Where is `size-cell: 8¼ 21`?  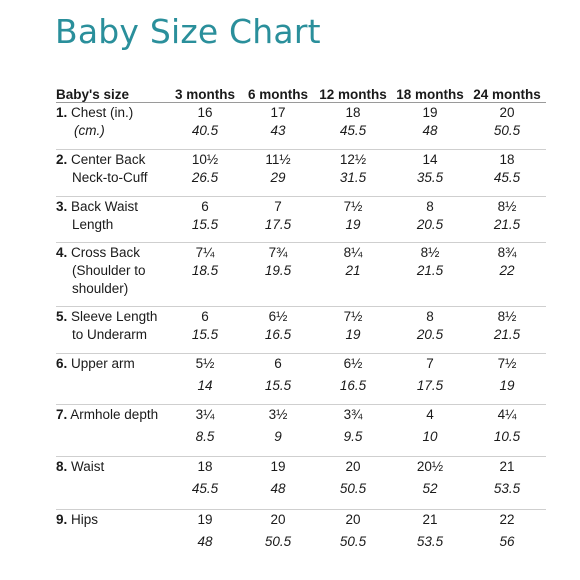
size-cell: 8¼ 21 is located at coordinates (353, 274).